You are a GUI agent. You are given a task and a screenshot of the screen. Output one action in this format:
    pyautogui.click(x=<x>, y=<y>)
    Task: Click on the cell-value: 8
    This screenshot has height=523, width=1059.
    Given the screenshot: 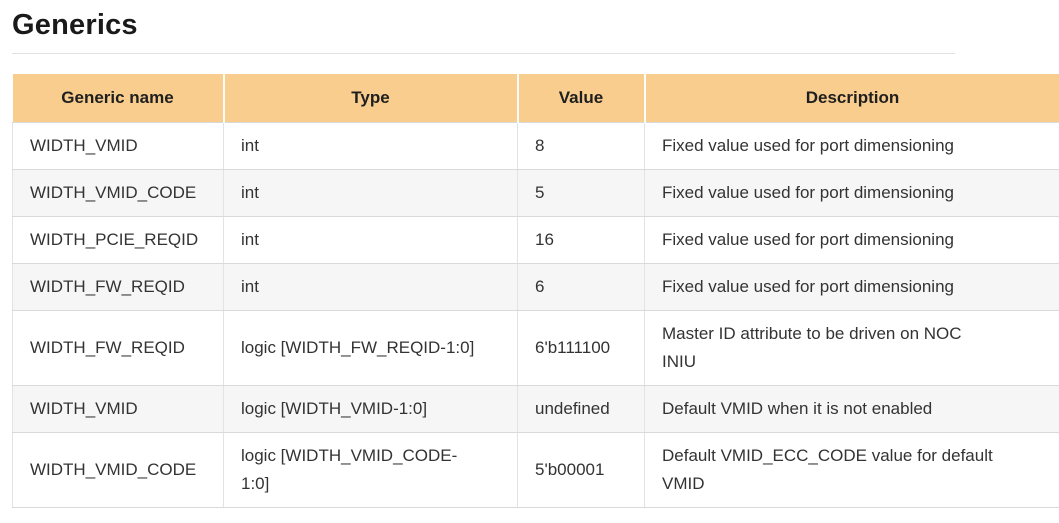 What is the action you would take?
    pyautogui.click(x=581, y=146)
    